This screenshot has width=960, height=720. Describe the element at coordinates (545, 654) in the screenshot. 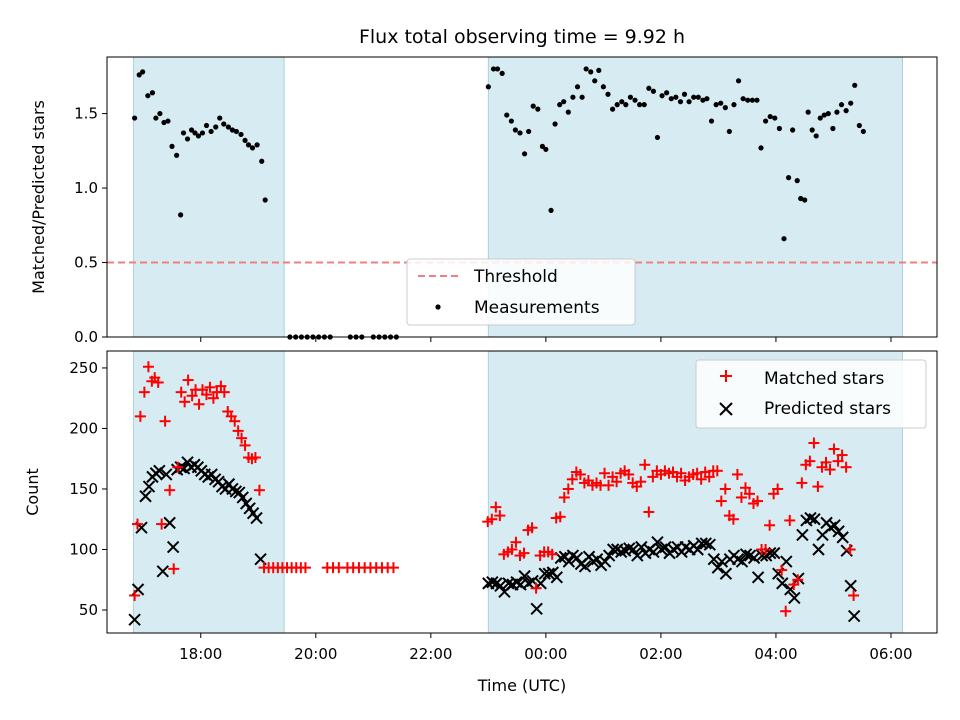

I see `x-tick-label: 00:00` at that location.